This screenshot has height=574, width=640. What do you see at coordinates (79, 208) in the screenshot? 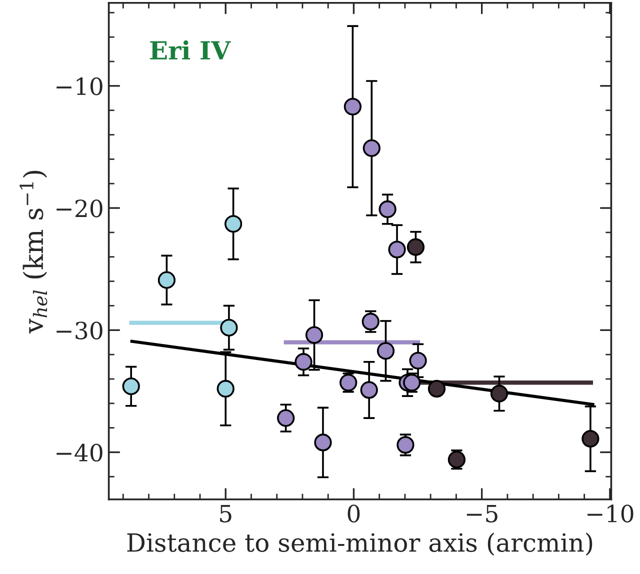
I see `y-tick-label: −20` at bounding box center [79, 208].